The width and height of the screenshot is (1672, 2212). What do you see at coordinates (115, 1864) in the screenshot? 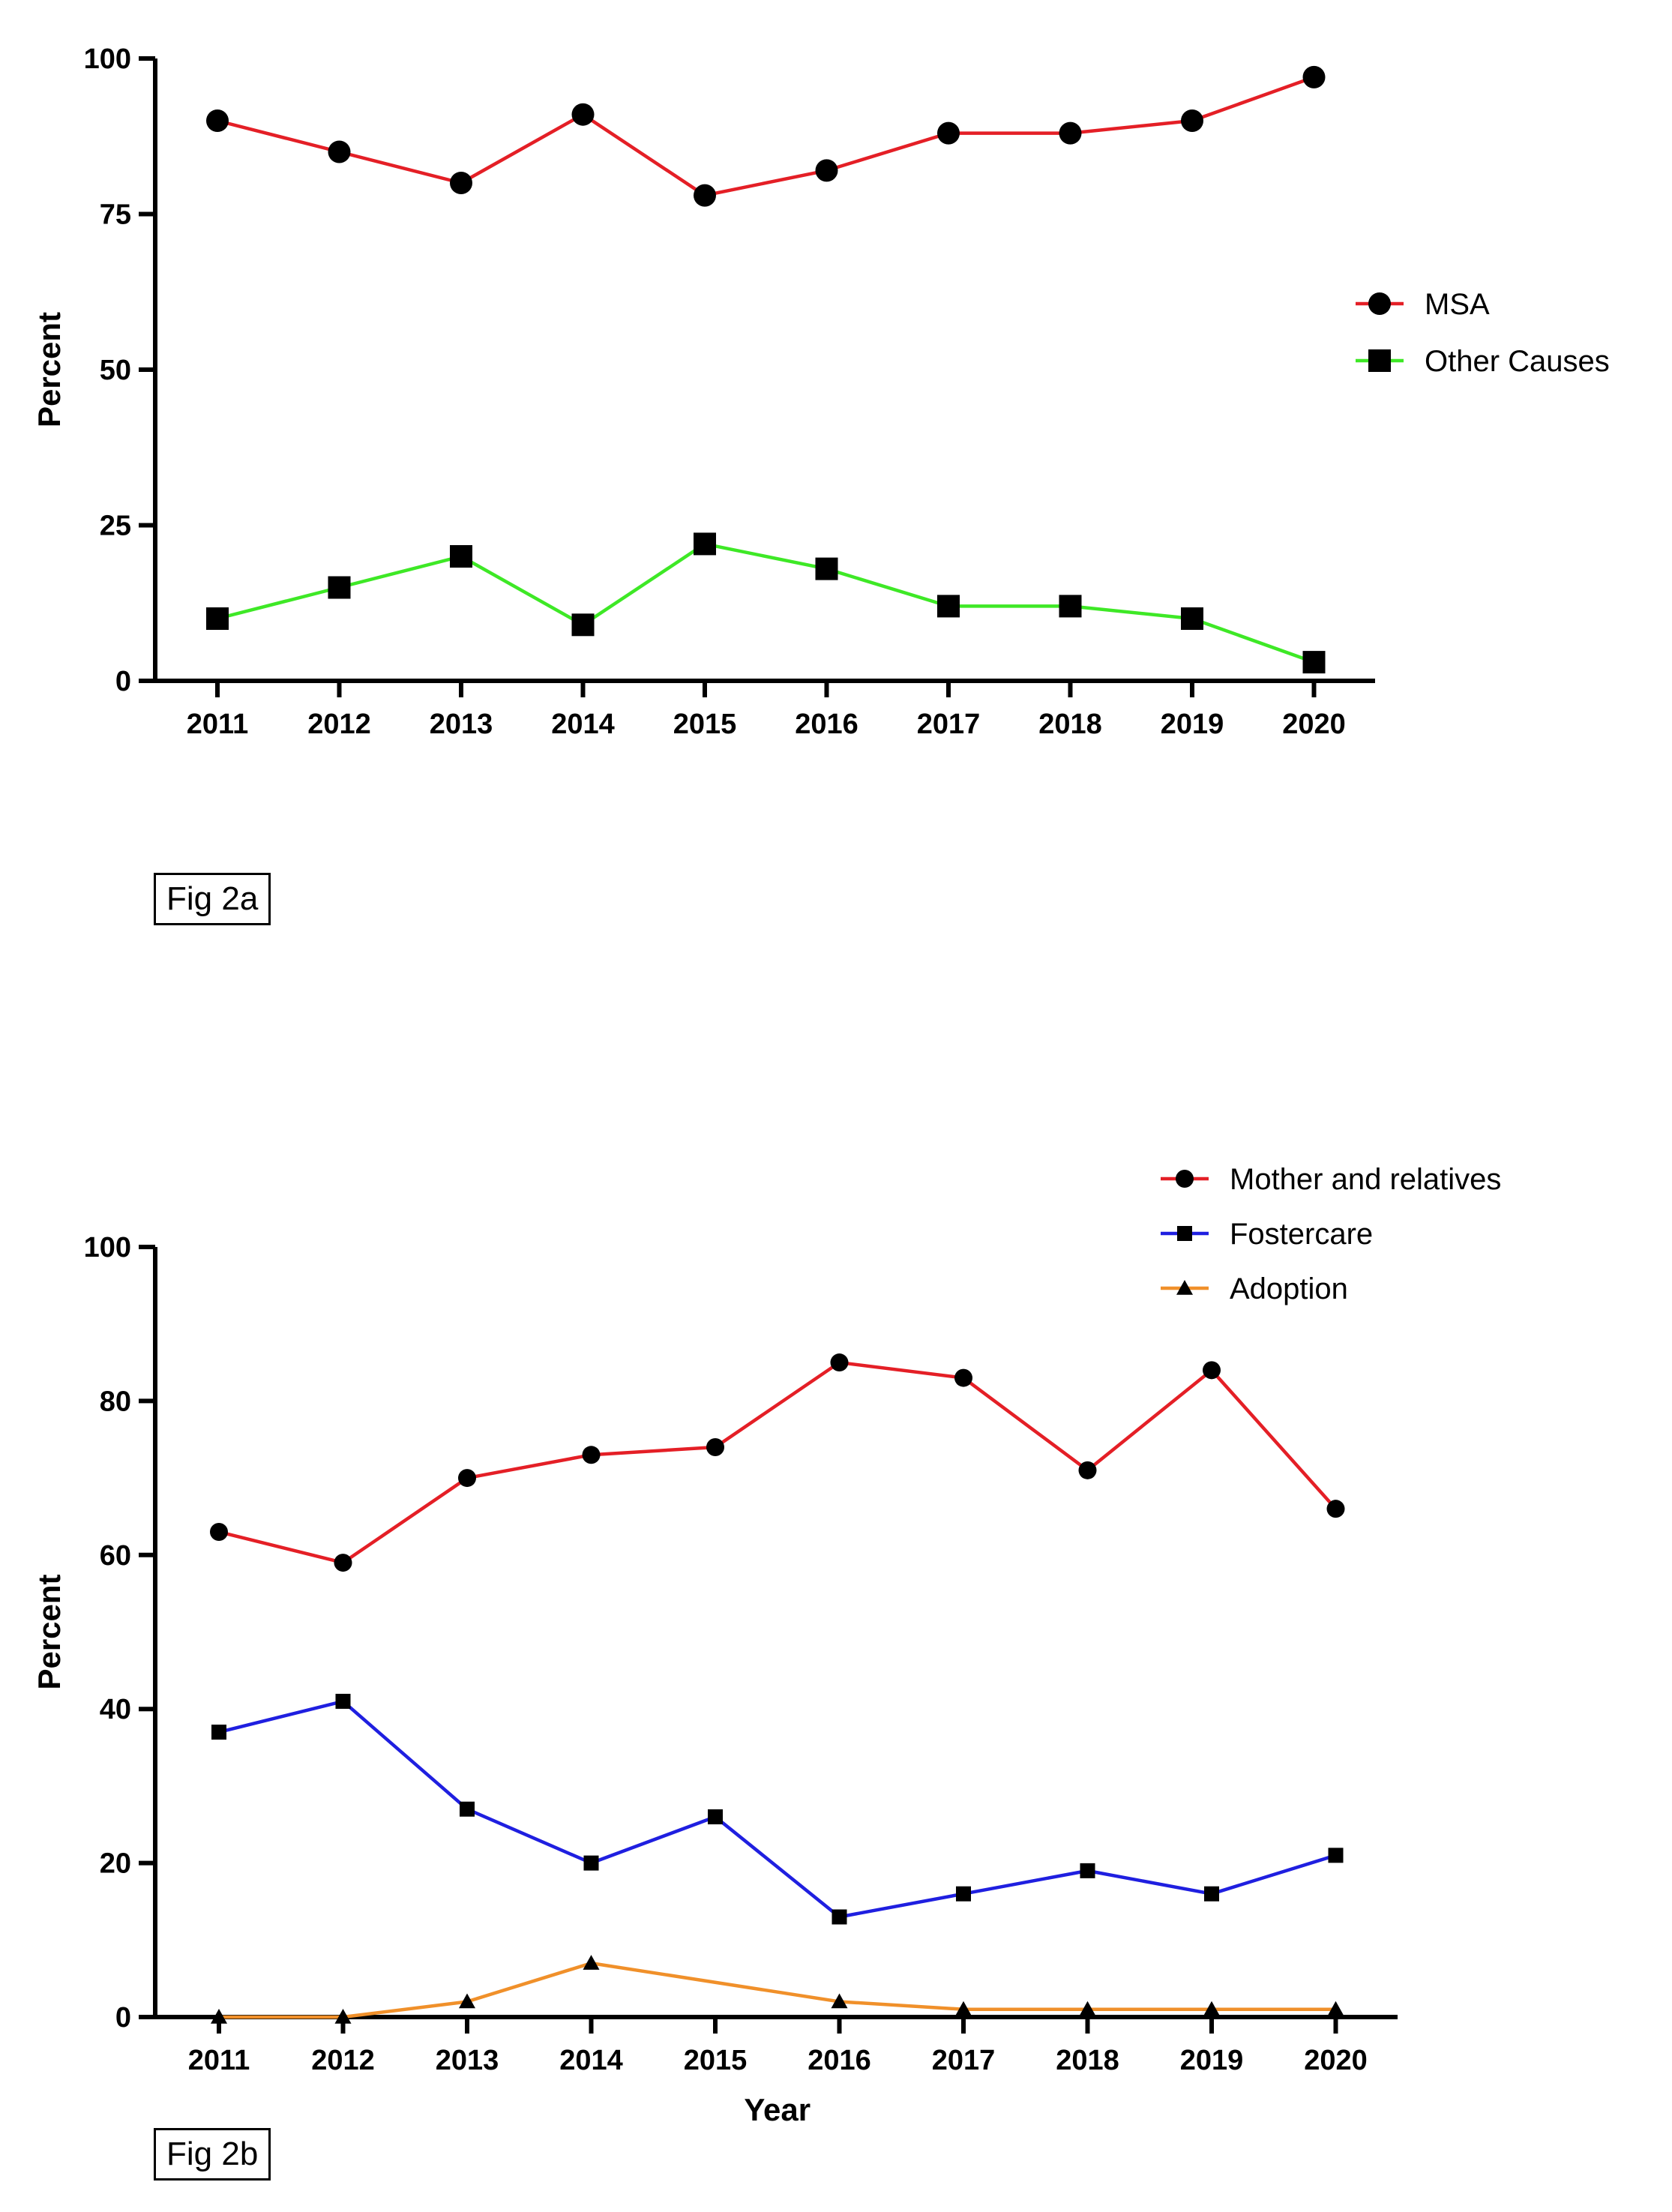
I see `y-tick-label: 20` at bounding box center [115, 1864].